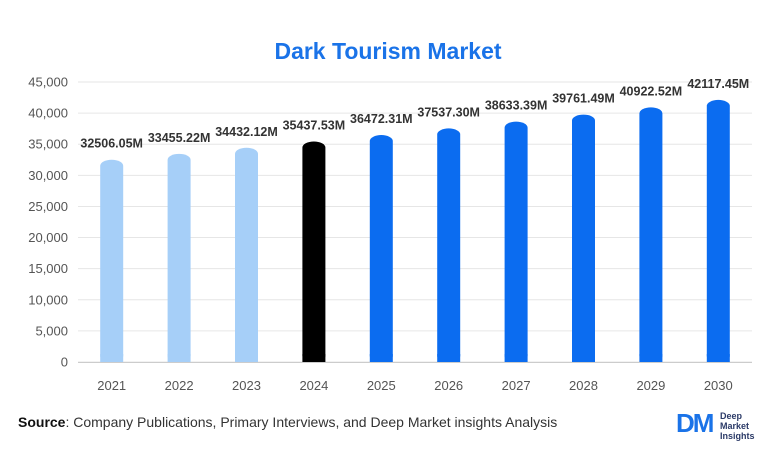 This screenshot has height=472, width=776. What do you see at coordinates (718, 84) in the screenshot?
I see `data-label-2030: 42117.45M` at bounding box center [718, 84].